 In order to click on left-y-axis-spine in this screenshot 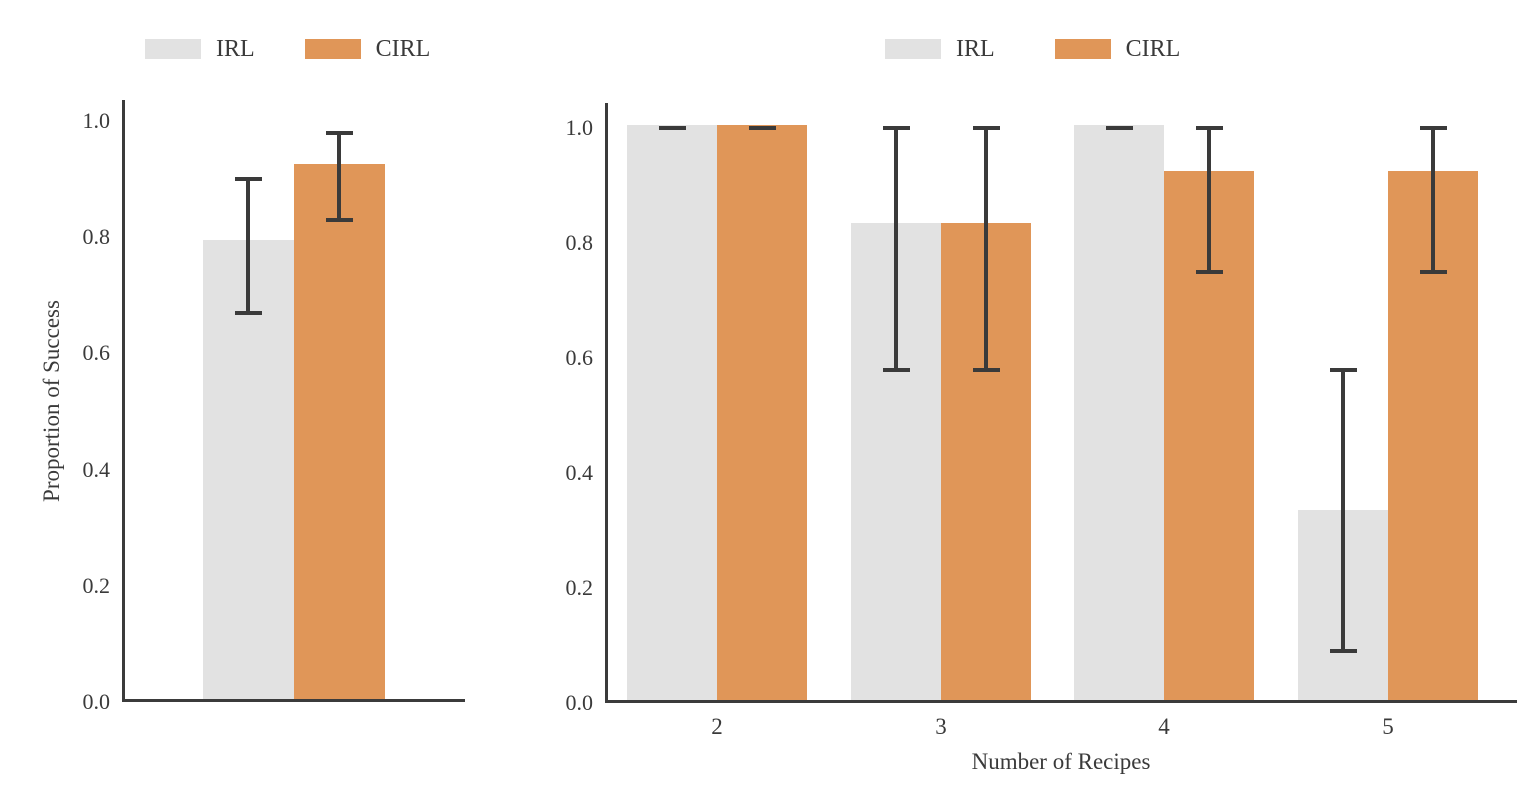, I will do `click(123, 401)`.